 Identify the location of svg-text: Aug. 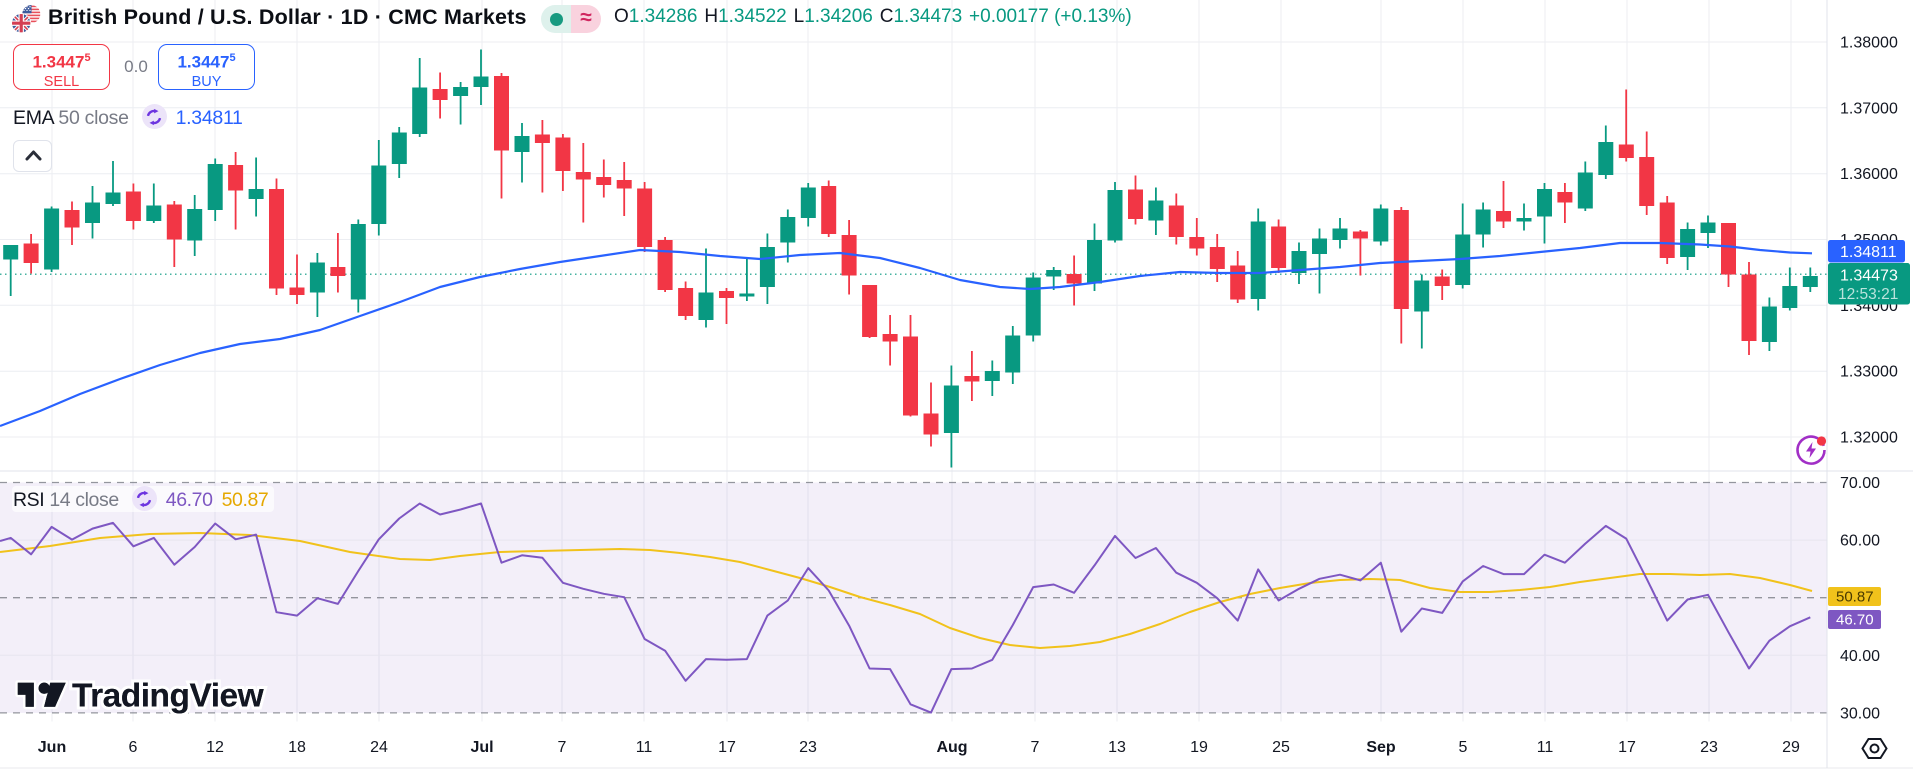
(951, 747).